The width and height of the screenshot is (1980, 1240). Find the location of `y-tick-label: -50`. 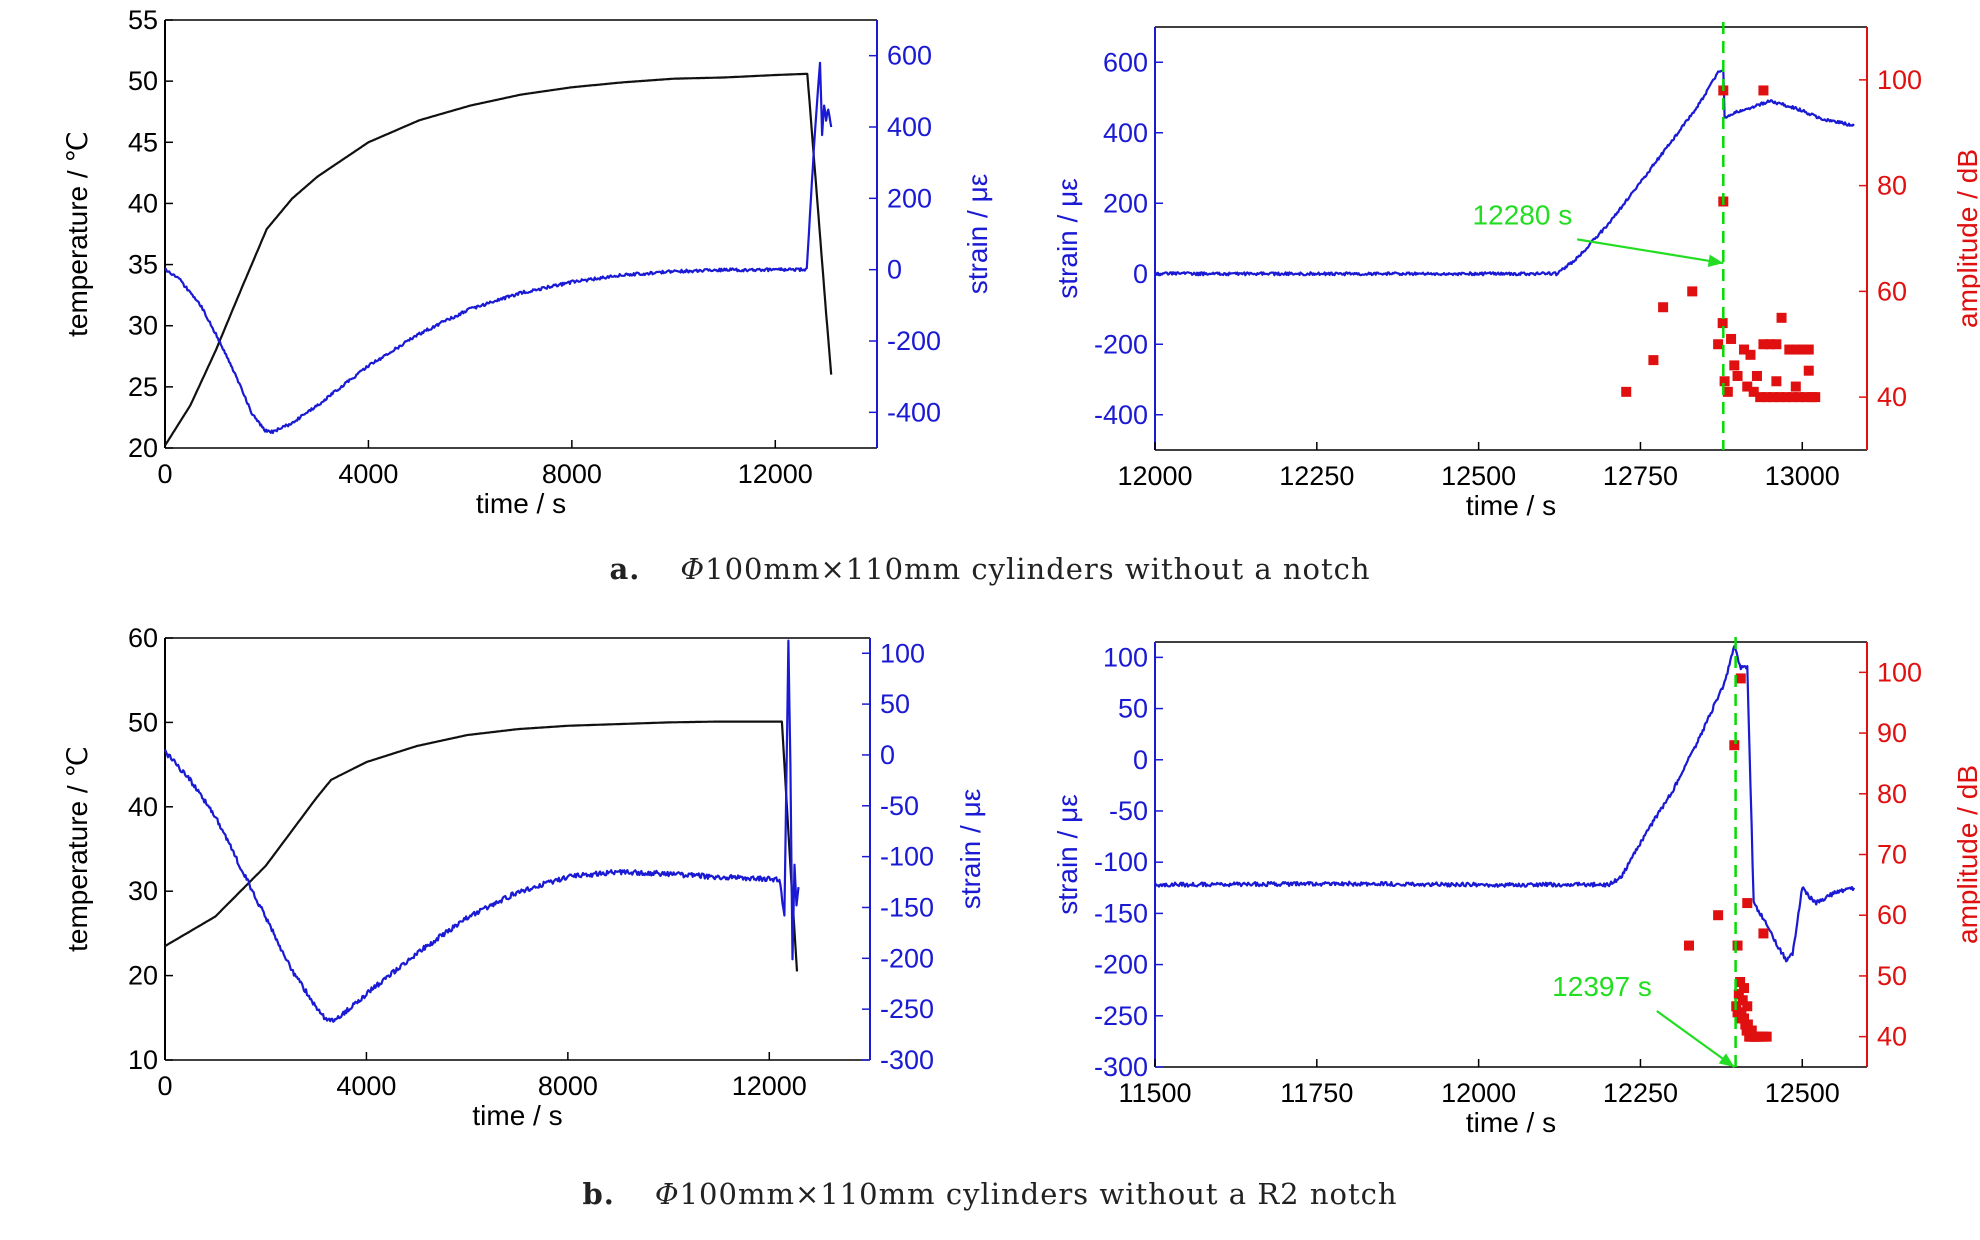

y-tick-label: -50 is located at coordinates (1128, 811).